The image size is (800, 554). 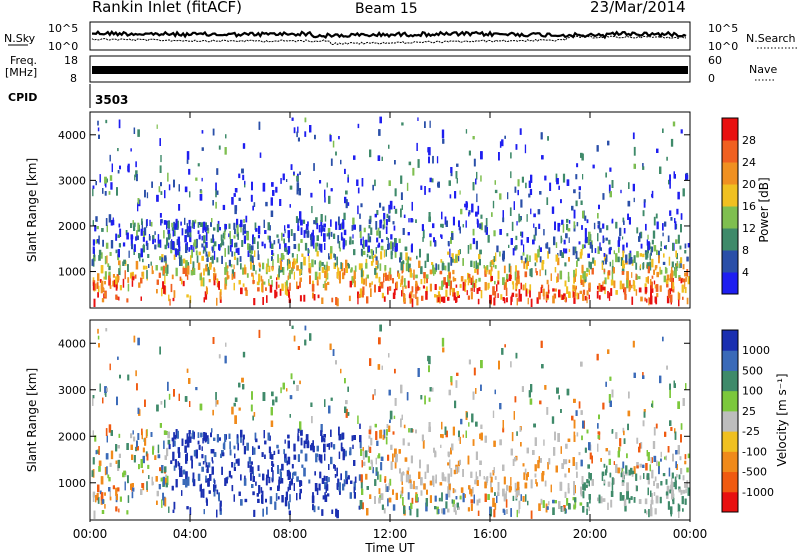 What do you see at coordinates (749, 162) in the screenshot?
I see `colorbar-tick-label: 24` at bounding box center [749, 162].